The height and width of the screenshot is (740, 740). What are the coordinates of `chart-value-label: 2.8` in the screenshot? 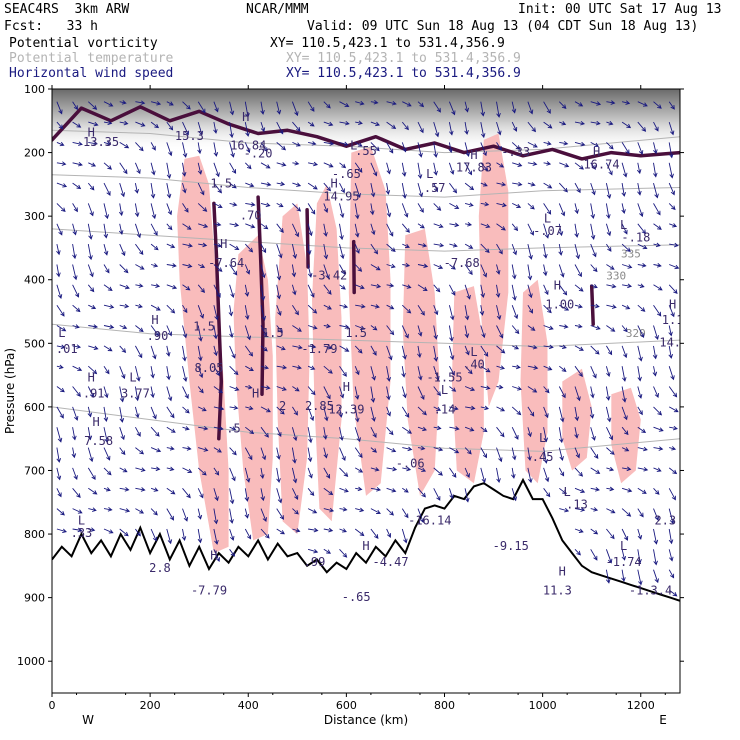 It's located at (160, 568).